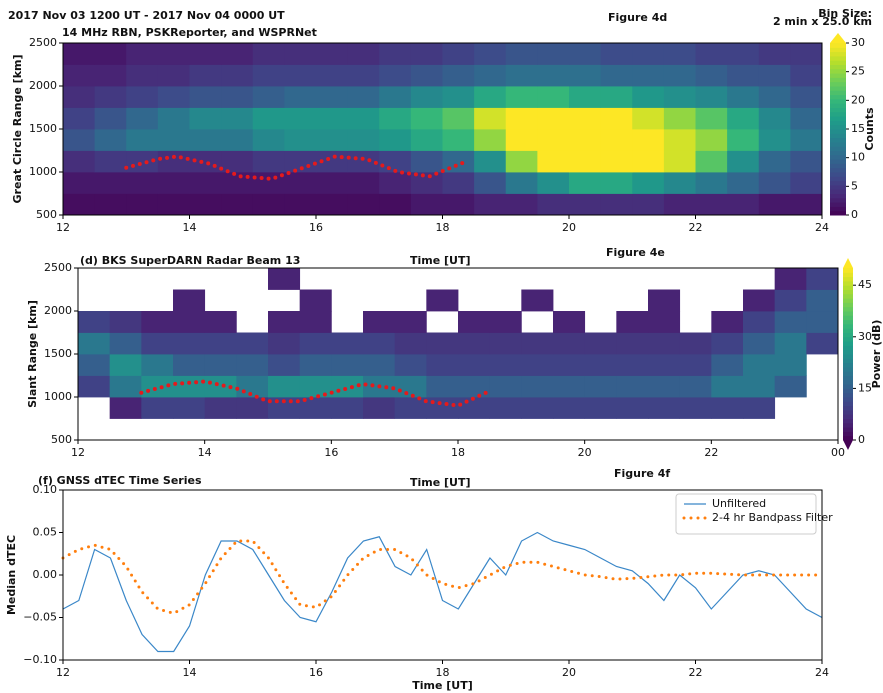  Describe the element at coordinates (865, 284) in the screenshot. I see `colorbar-tick-label: 45` at that location.